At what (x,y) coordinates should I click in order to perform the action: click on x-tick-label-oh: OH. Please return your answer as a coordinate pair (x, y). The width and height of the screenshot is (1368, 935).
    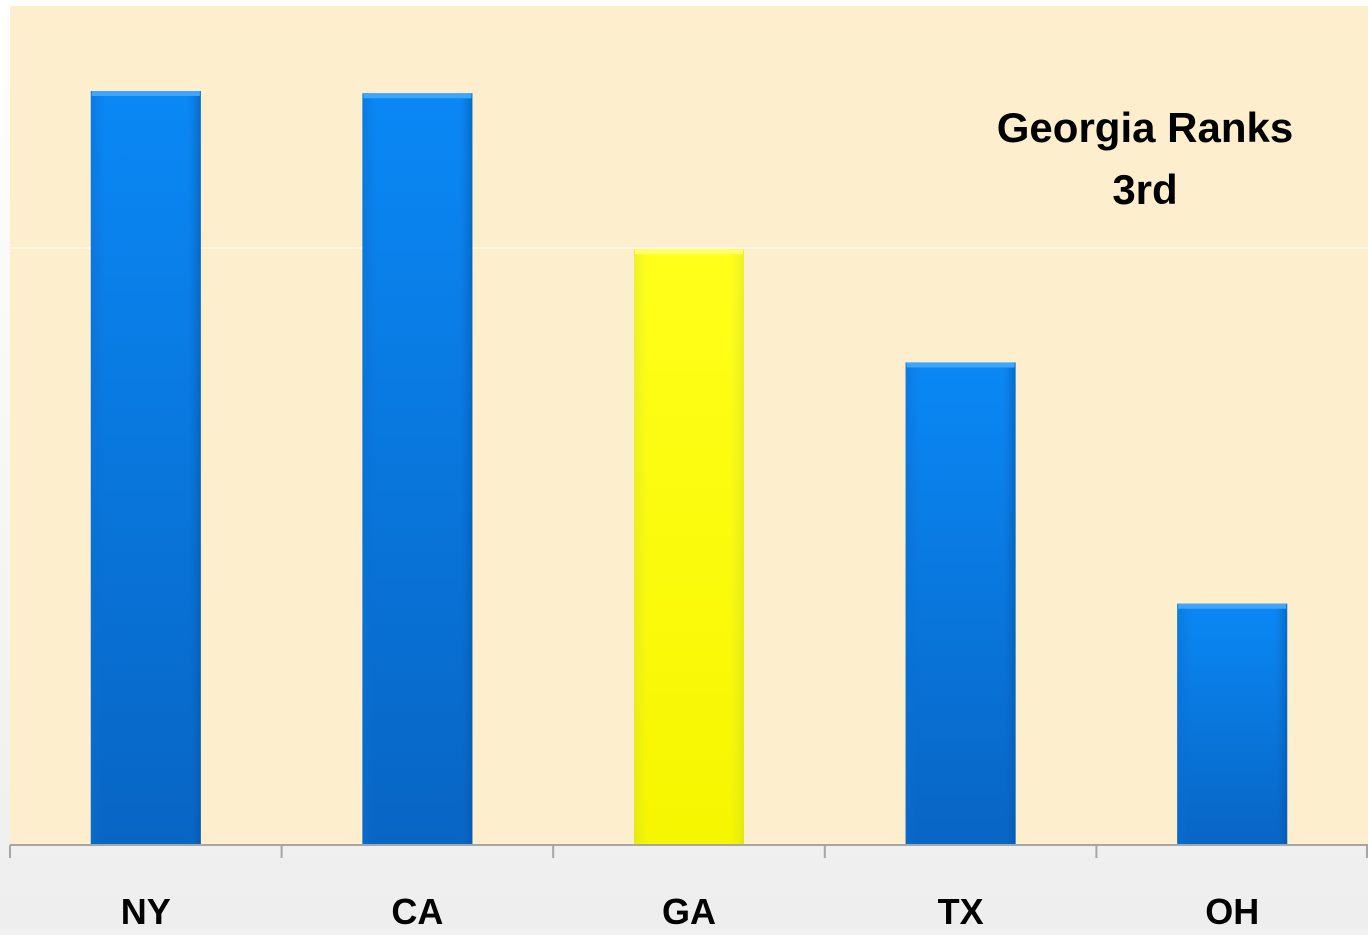
    Looking at the image, I should click on (1232, 910).